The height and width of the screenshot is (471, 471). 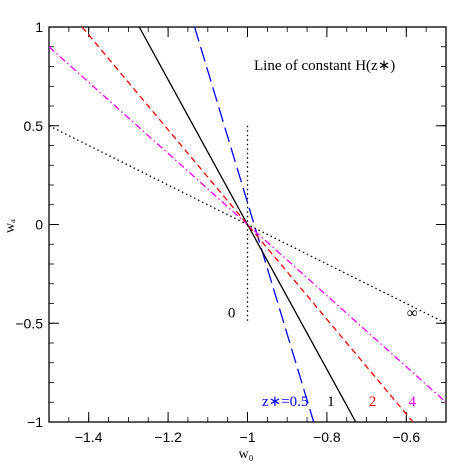 What do you see at coordinates (89, 437) in the screenshot?
I see `x-tick-label: −1.4` at bounding box center [89, 437].